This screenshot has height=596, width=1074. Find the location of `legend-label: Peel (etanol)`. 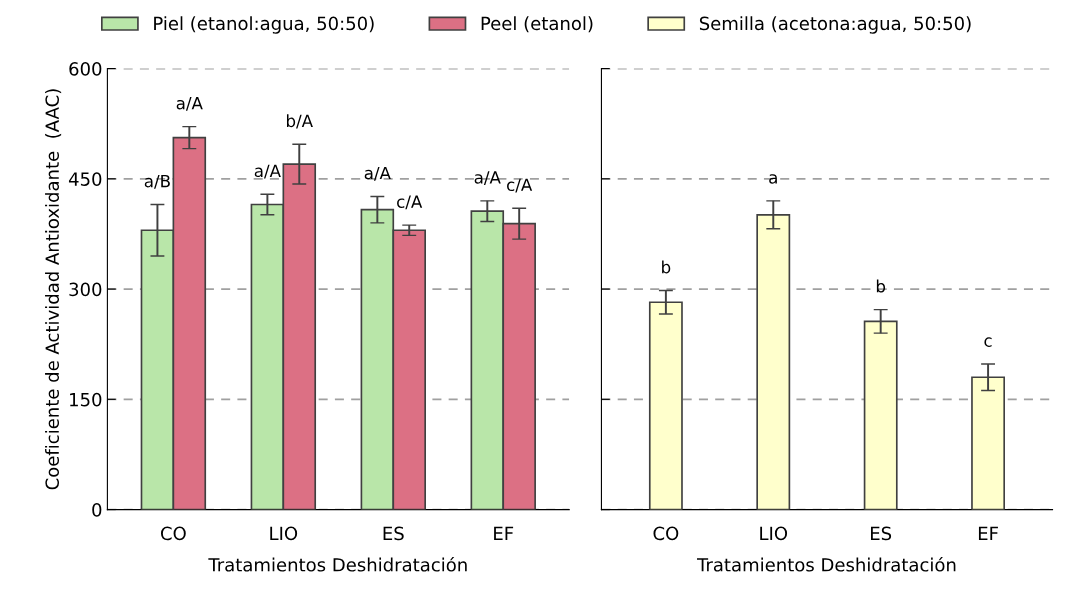

legend-label: Peel (etanol) is located at coordinates (537, 24).